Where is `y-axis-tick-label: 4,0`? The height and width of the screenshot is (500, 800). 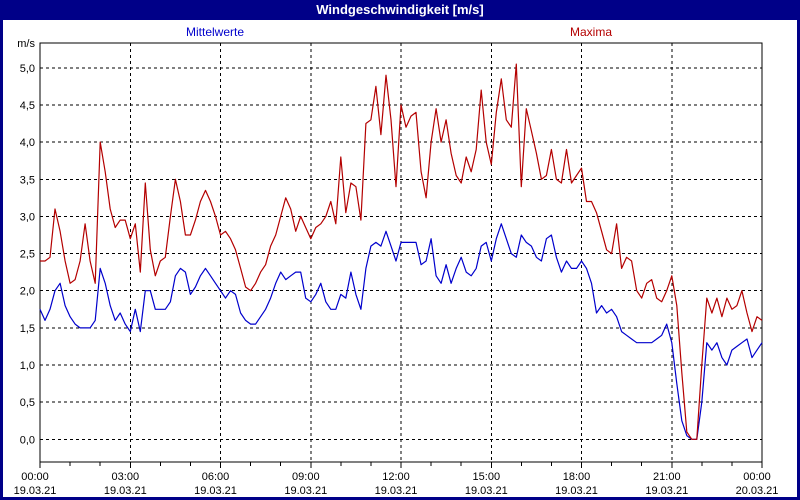
y-axis-tick-label: 4,0 is located at coordinates (27, 143).